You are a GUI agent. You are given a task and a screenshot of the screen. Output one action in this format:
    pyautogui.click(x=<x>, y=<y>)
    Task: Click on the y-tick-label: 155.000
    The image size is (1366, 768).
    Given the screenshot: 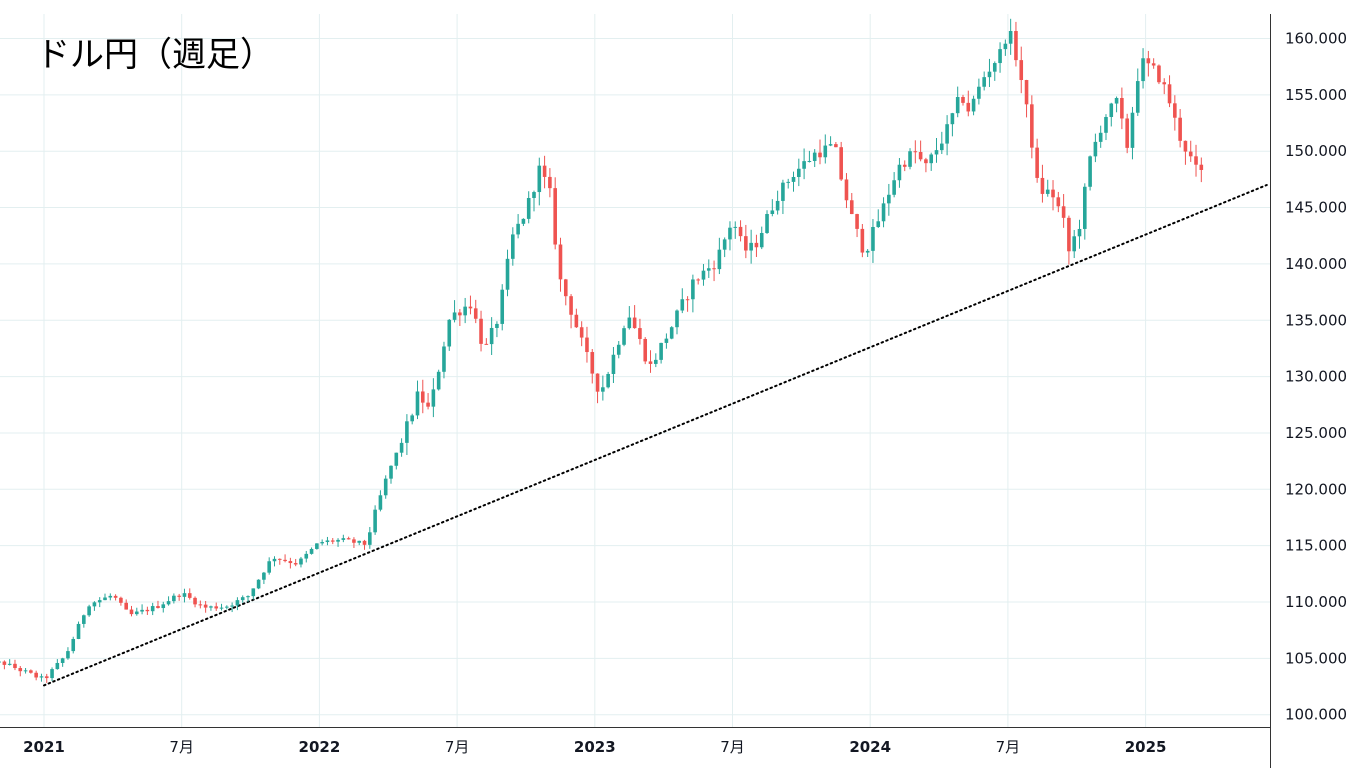 What is the action you would take?
    pyautogui.click(x=1316, y=95)
    